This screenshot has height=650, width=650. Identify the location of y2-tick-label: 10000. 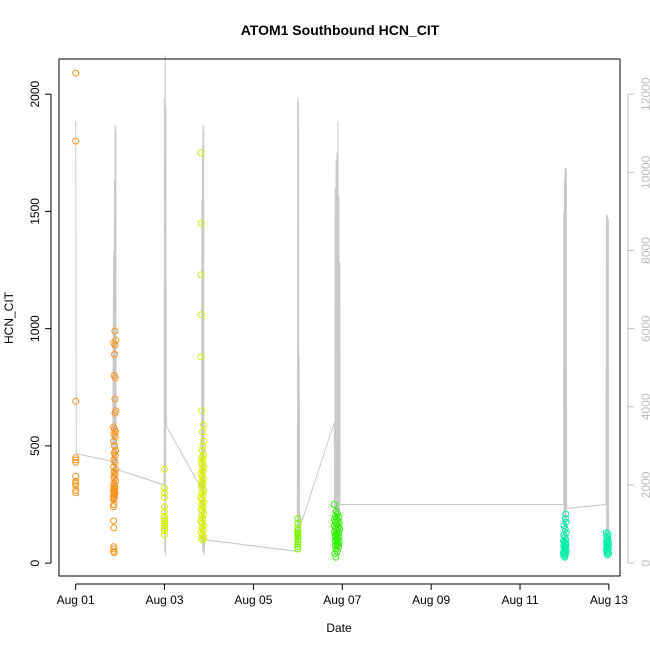
(644, 172).